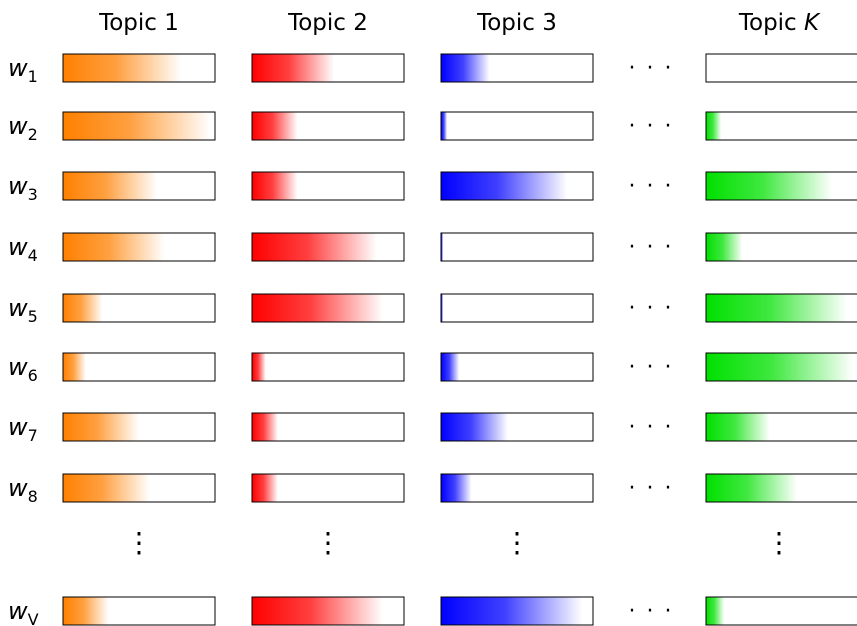 The width and height of the screenshot is (857, 626). Describe the element at coordinates (432, 428) in the screenshot. I see `word-row-w7: w7 · · ·` at that location.